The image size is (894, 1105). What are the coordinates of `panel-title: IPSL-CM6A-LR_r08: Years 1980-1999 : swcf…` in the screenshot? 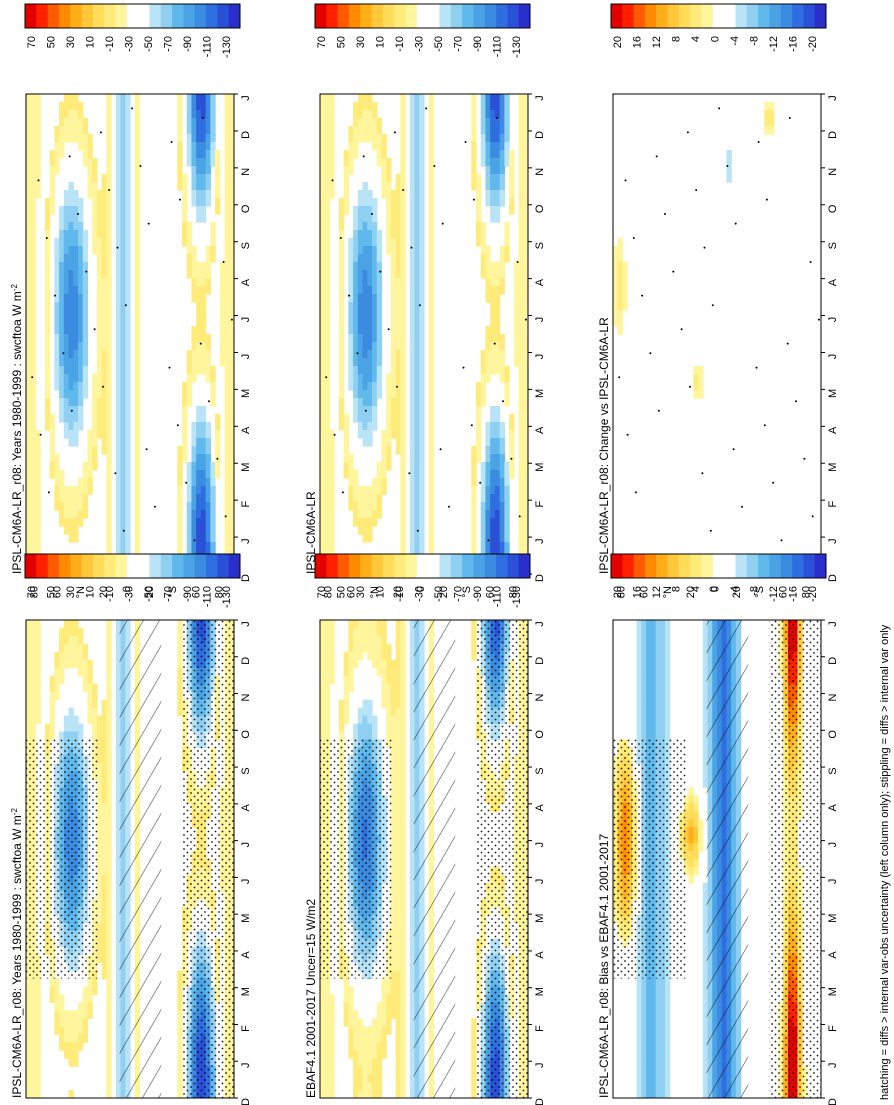 It's located at (17, 953).